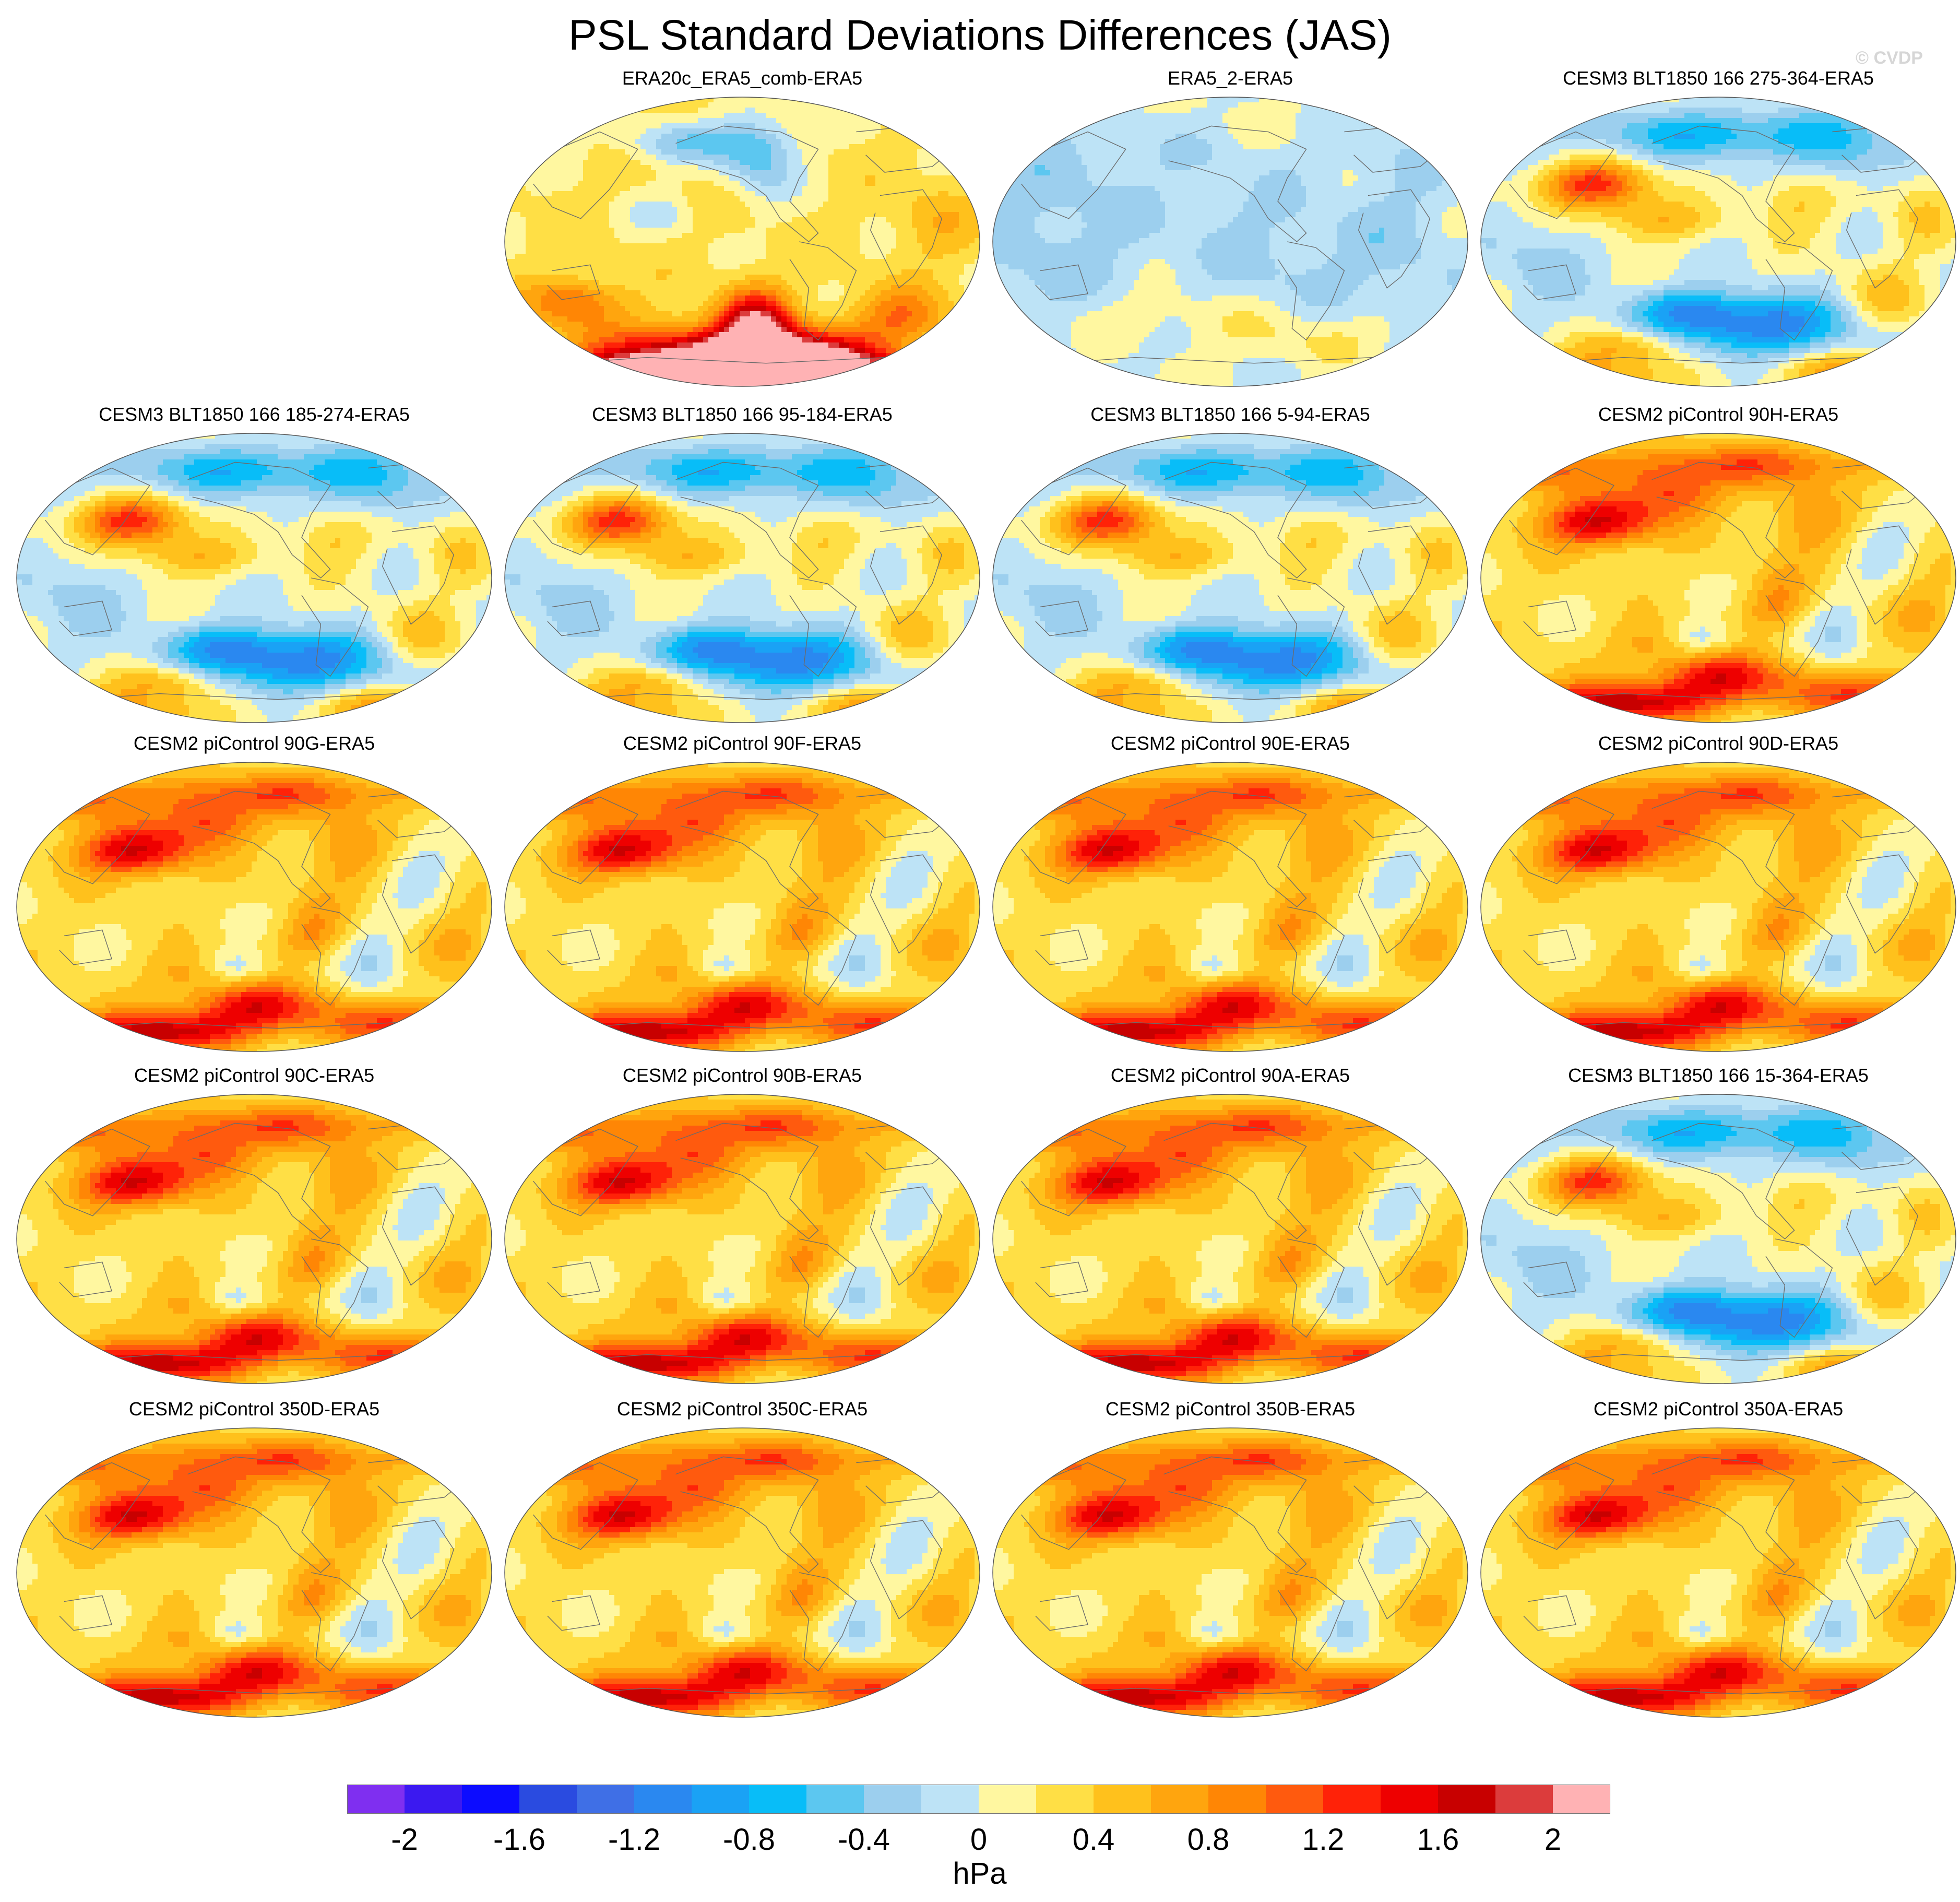  I want to click on colorbar-units-label: hPa, so click(979, 1873).